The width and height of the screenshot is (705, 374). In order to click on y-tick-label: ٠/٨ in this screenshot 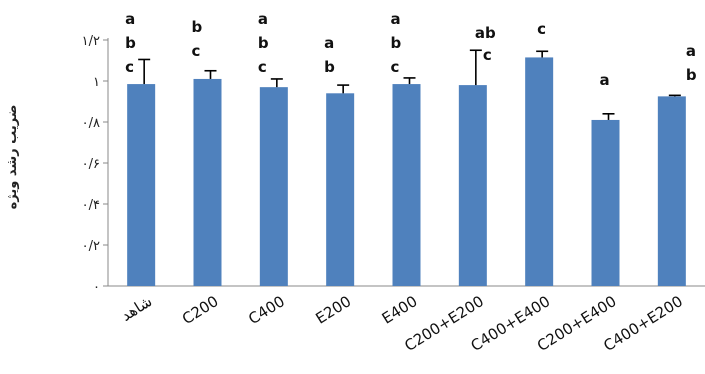, I will do `click(91, 123)`.